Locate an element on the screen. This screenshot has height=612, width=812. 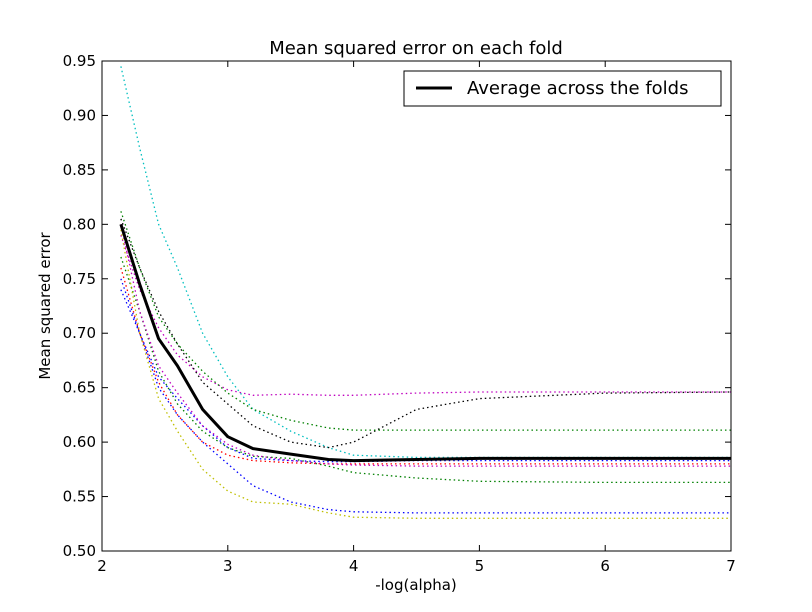
legend-label-average: Average across the folds is located at coordinates (577, 88).